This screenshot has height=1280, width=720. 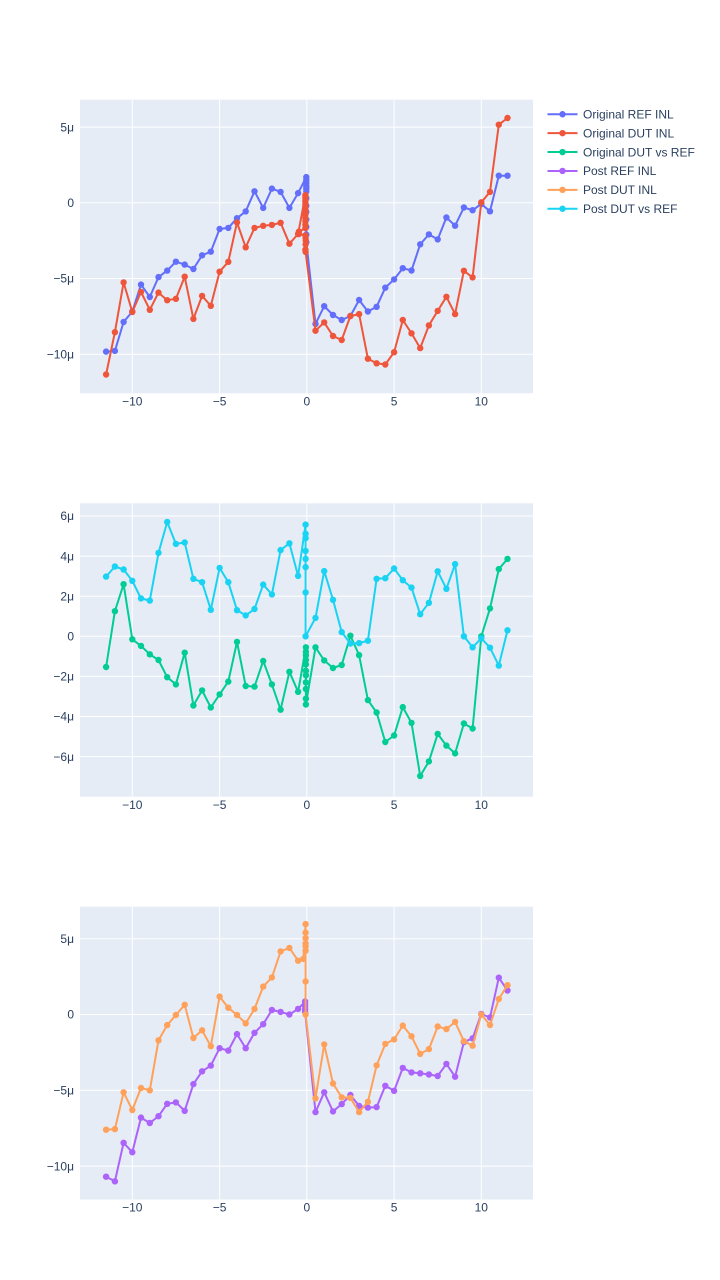 What do you see at coordinates (67, 556) in the screenshot?
I see `svg-text: 4μ` at bounding box center [67, 556].